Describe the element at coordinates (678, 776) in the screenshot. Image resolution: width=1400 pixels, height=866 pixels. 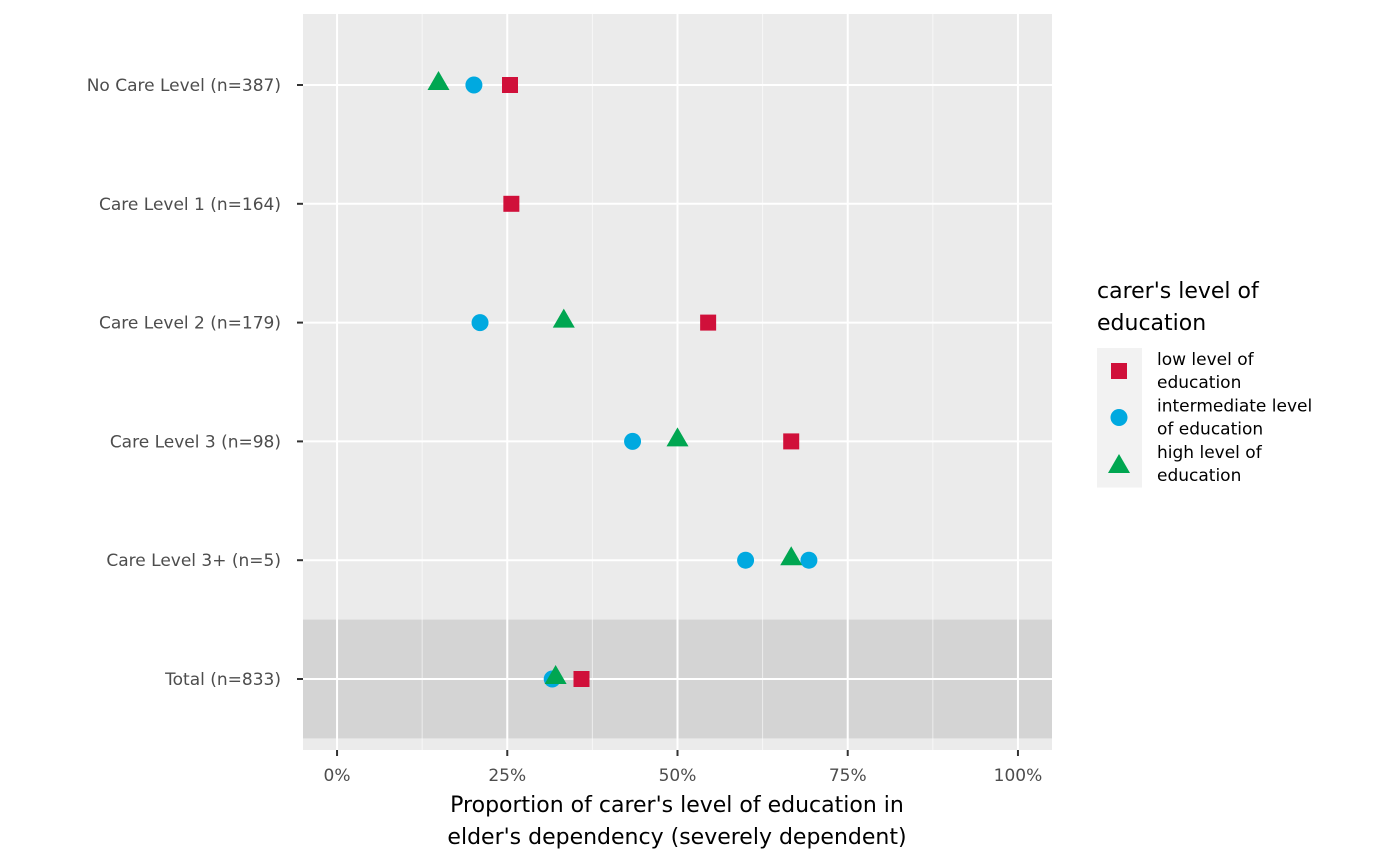
I see `x-tick-label: 50%` at that location.